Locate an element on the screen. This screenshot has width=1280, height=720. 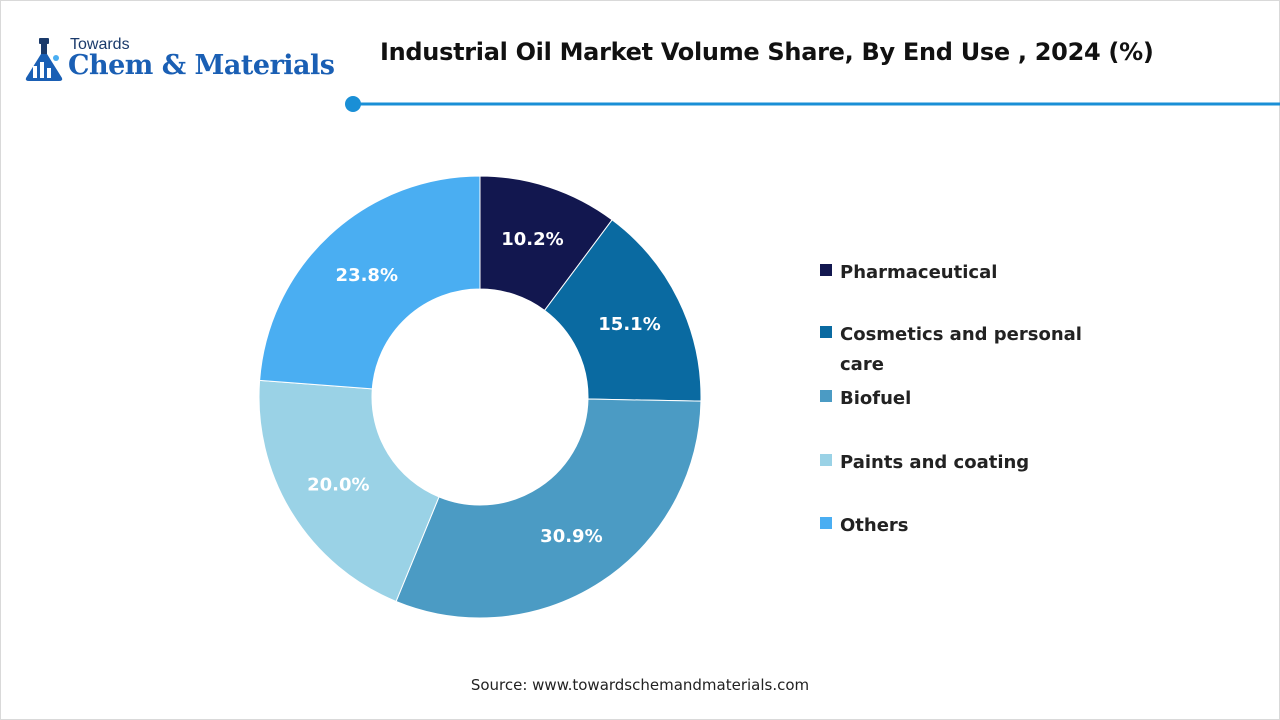
brand-logo: Towards Chem & Materials is located at coordinates (182, 61).